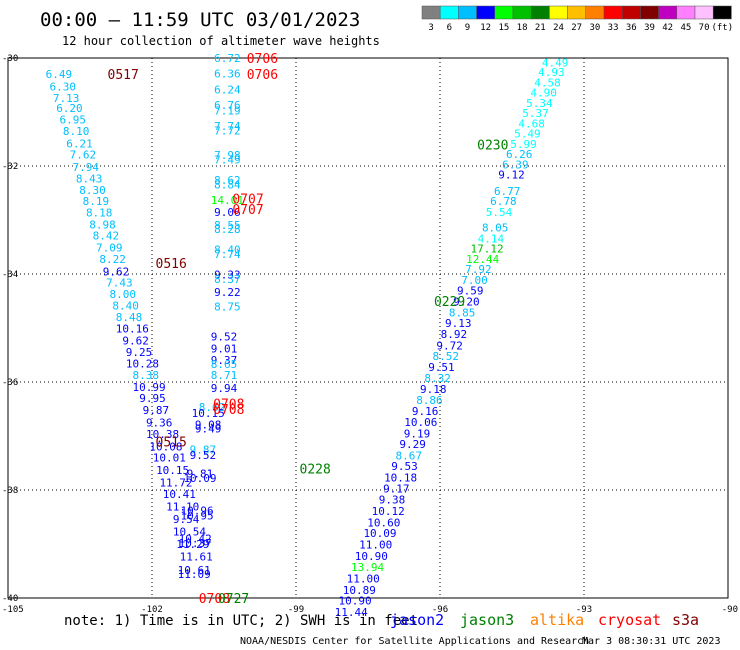  I want to click on x-tick-label: -93, so click(584, 610).